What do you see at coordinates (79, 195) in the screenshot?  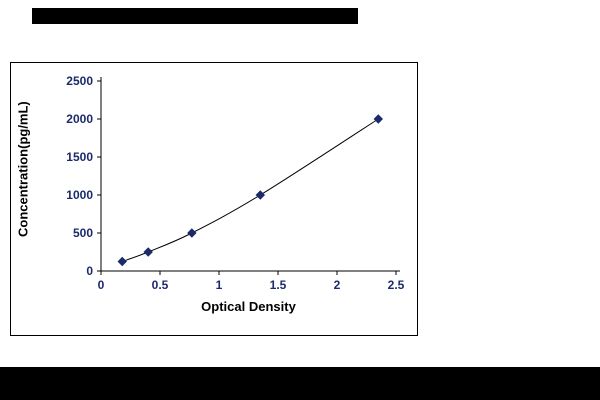 I see `y-tick-label: 1000` at bounding box center [79, 195].